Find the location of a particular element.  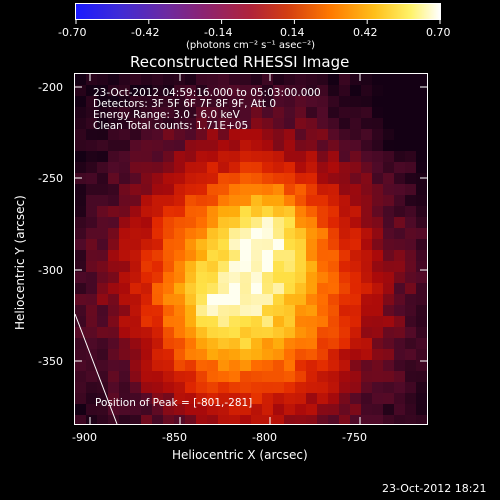

peak-position: Position of Peak = [-801,-281] is located at coordinates (174, 403).